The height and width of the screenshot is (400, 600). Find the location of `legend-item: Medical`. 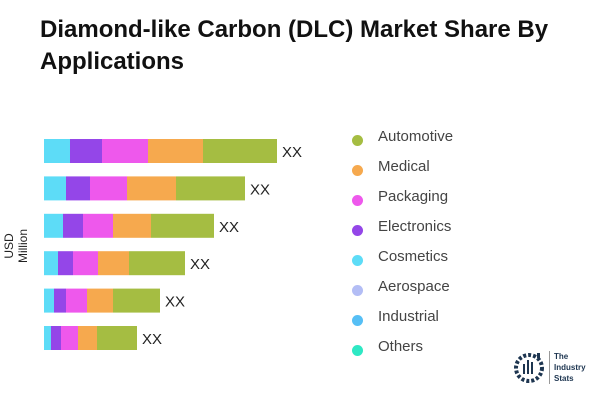

legend-item: Medical is located at coordinates (391, 166).